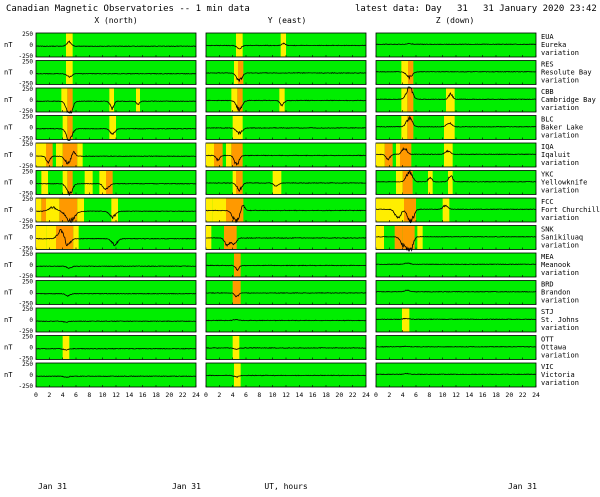 The image size is (600, 497). What do you see at coordinates (416, 395) in the screenshot?
I see `x-tick-label: 6` at bounding box center [416, 395].